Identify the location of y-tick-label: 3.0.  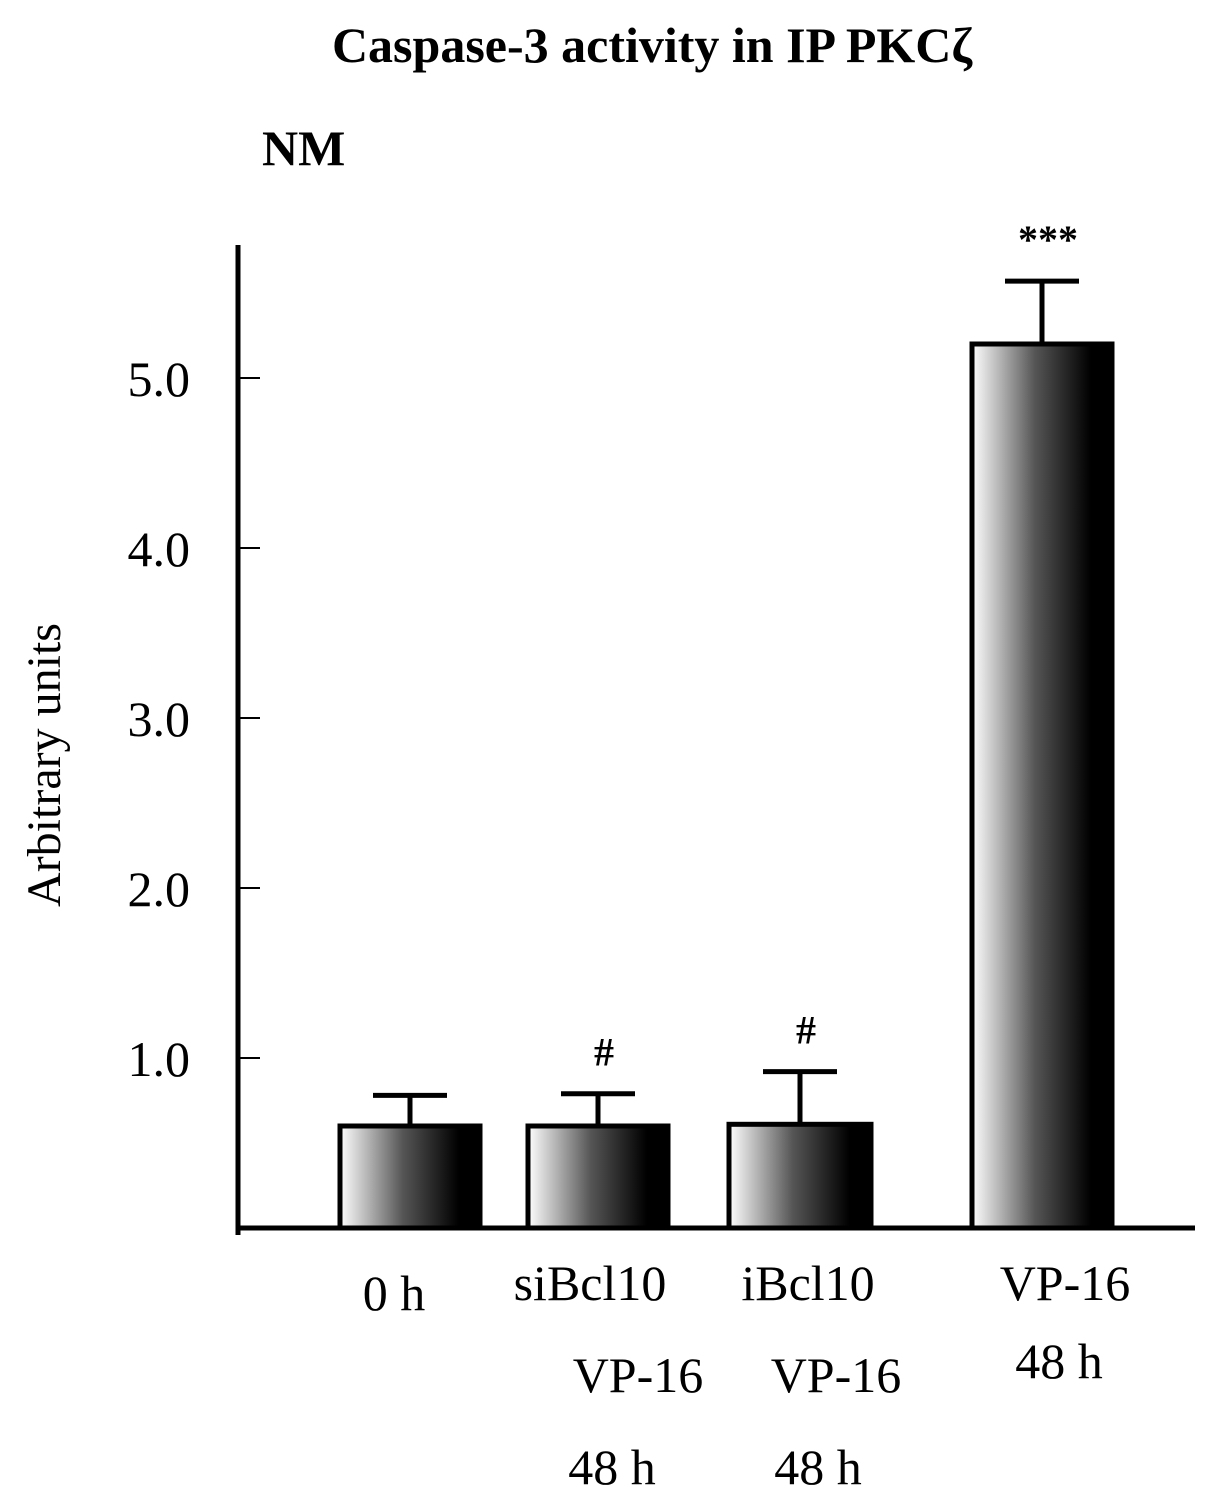
(159, 719).